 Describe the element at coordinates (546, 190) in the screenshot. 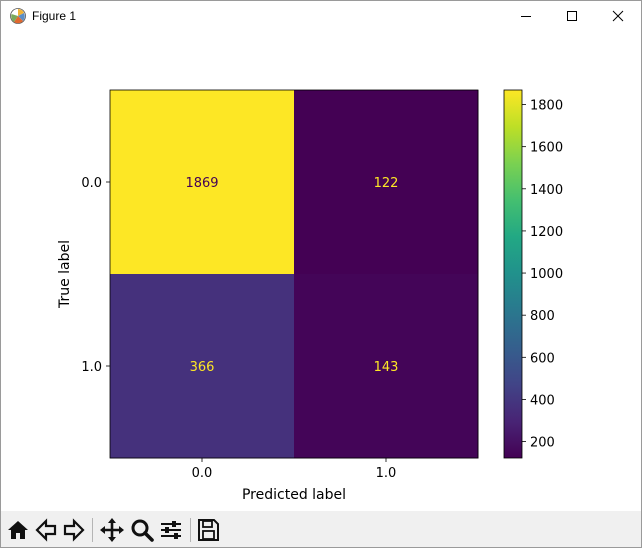

I see `colorbar-tick-label: 1400` at that location.